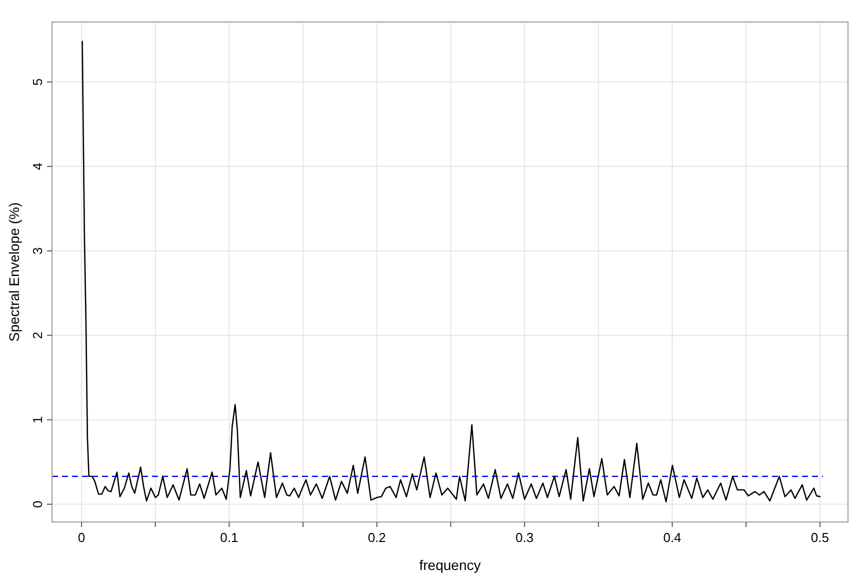 The image size is (864, 576). I want to click on x-tick-label: 0.3, so click(525, 537).